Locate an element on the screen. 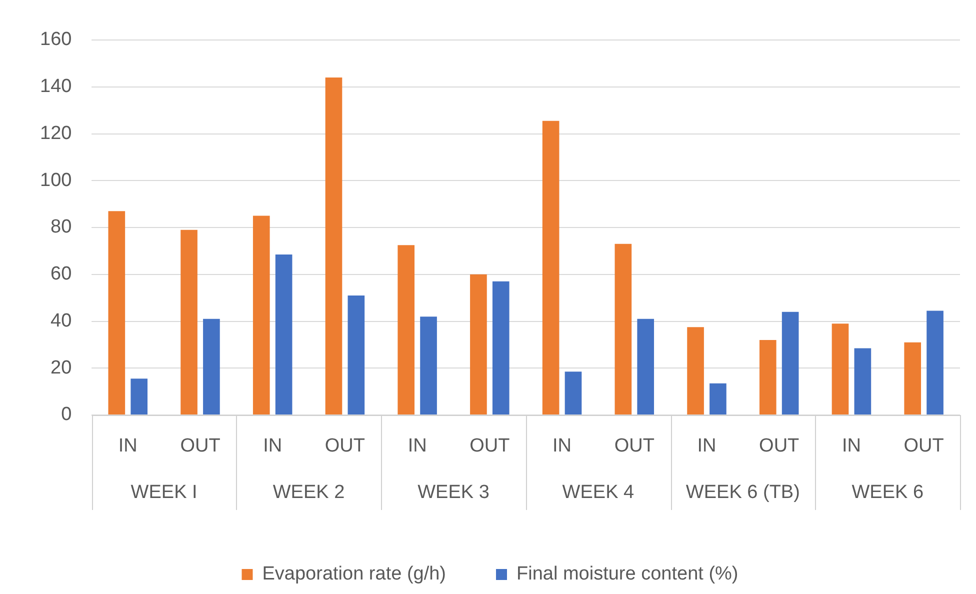 This screenshot has width=976, height=594. y-tick-label: 160 is located at coordinates (56, 39).